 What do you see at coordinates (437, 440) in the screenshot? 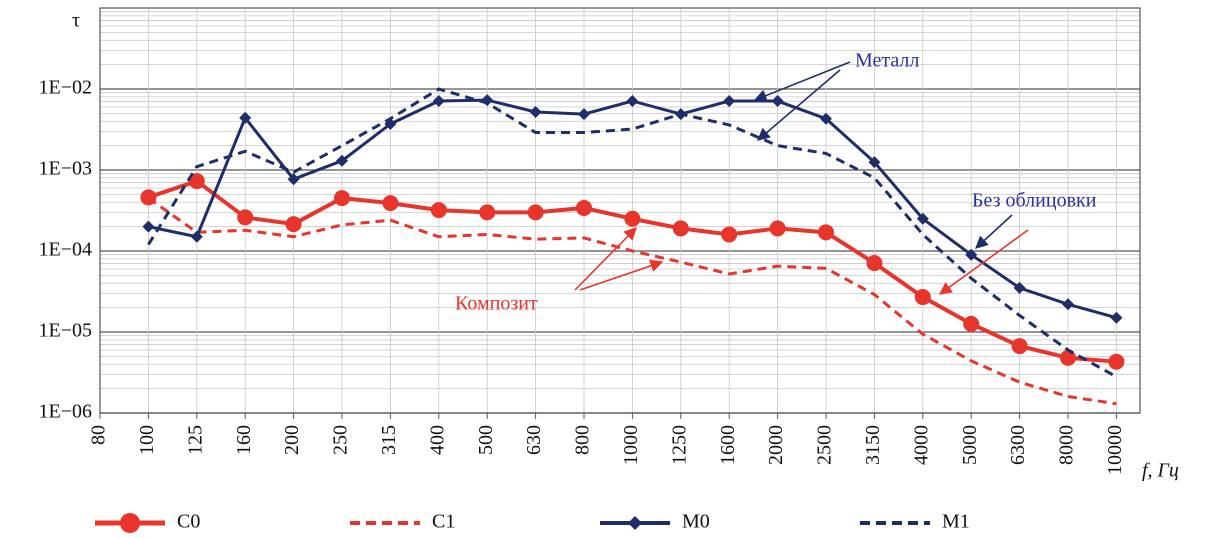
I see `x-tick-label: 400` at bounding box center [437, 440].